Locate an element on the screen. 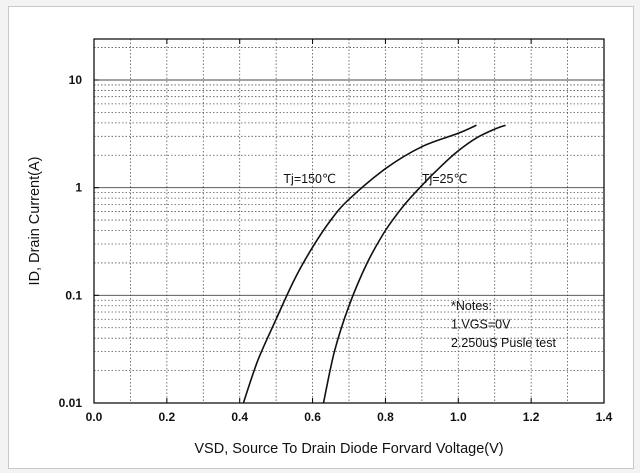  y-tick-labels: 0.01 0.1 1 10 is located at coordinates (79, 241).